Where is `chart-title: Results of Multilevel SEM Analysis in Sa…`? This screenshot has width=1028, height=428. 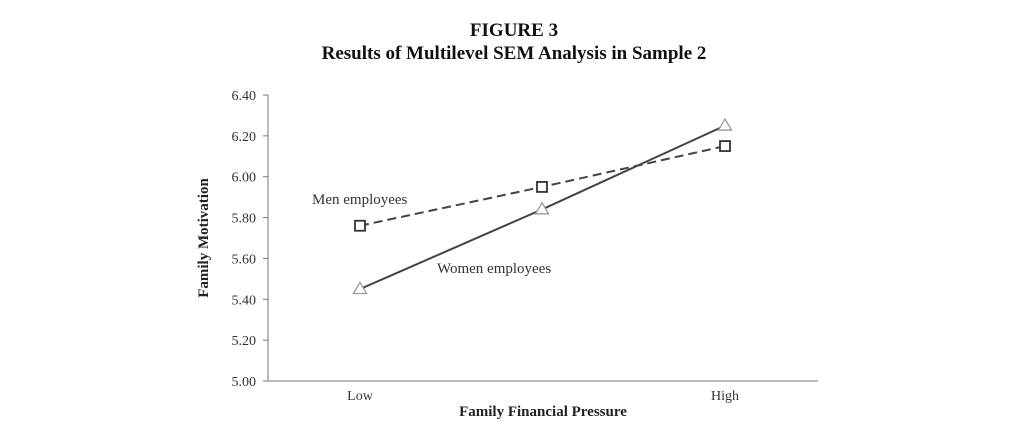 chart-title: Results of Multilevel SEM Analysis in Sa… is located at coordinates (514, 53).